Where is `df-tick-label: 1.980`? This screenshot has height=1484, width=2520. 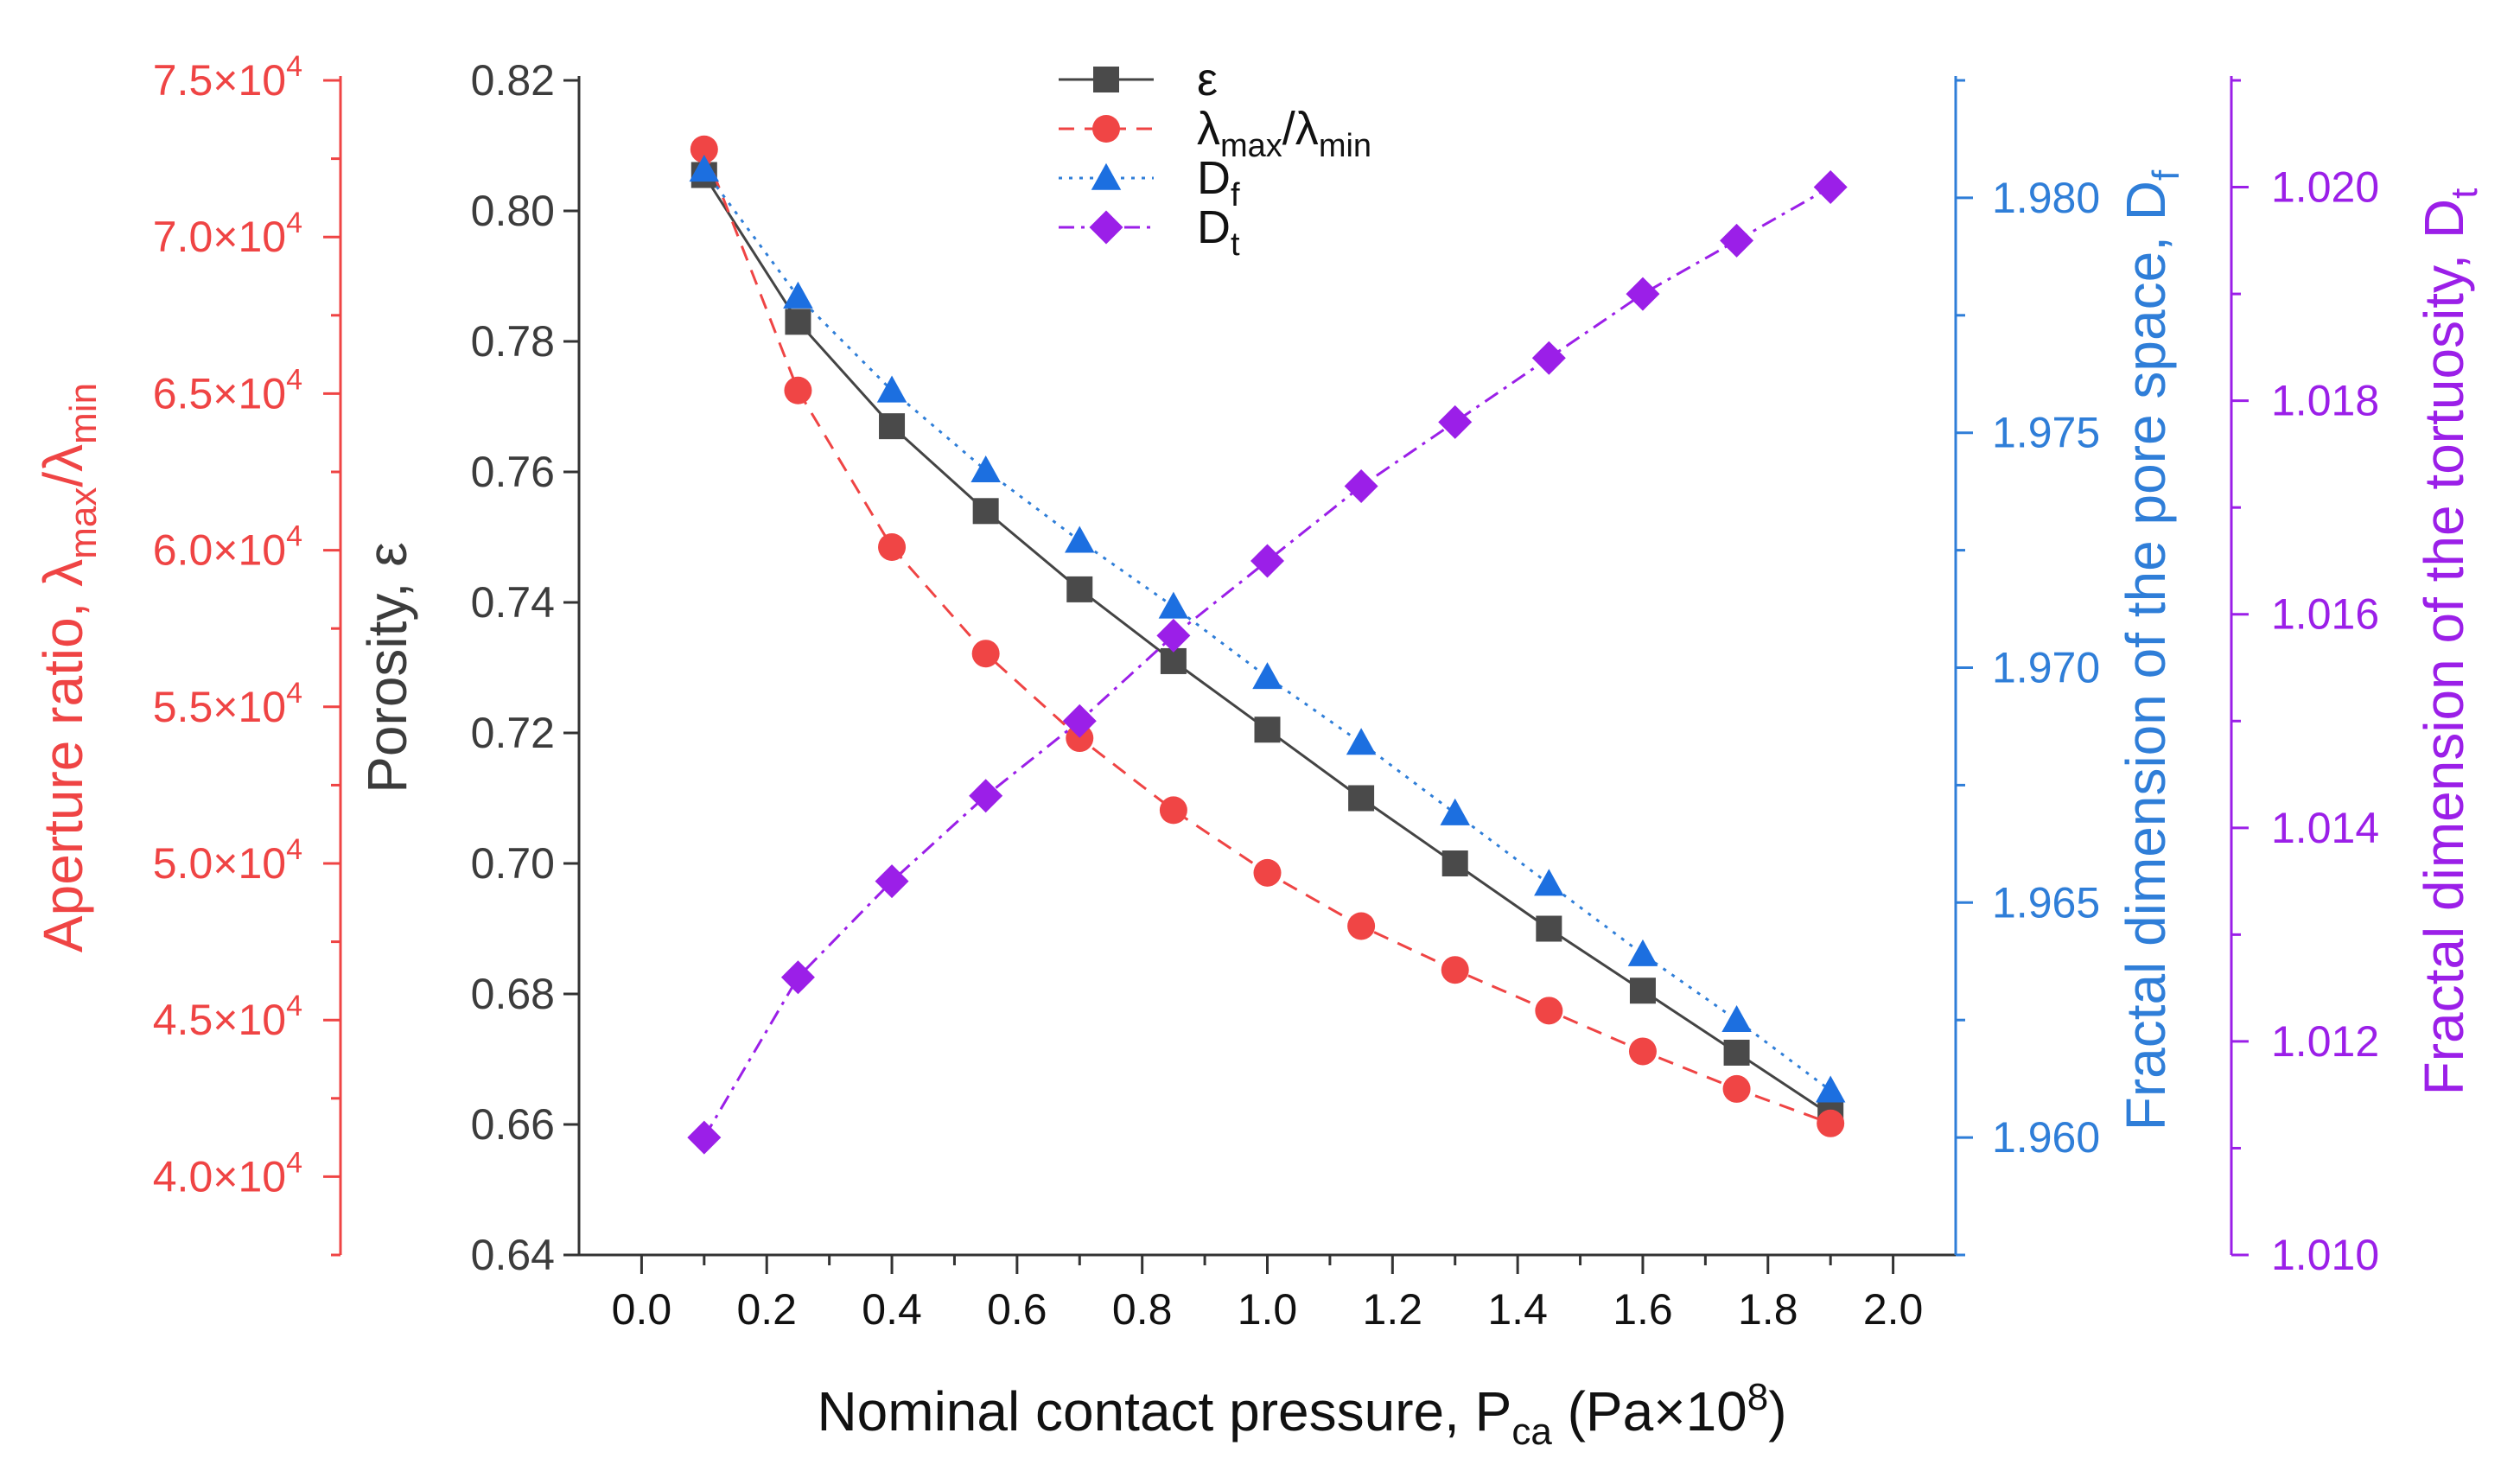
df-tick-label: 1.980 is located at coordinates (2046, 198).